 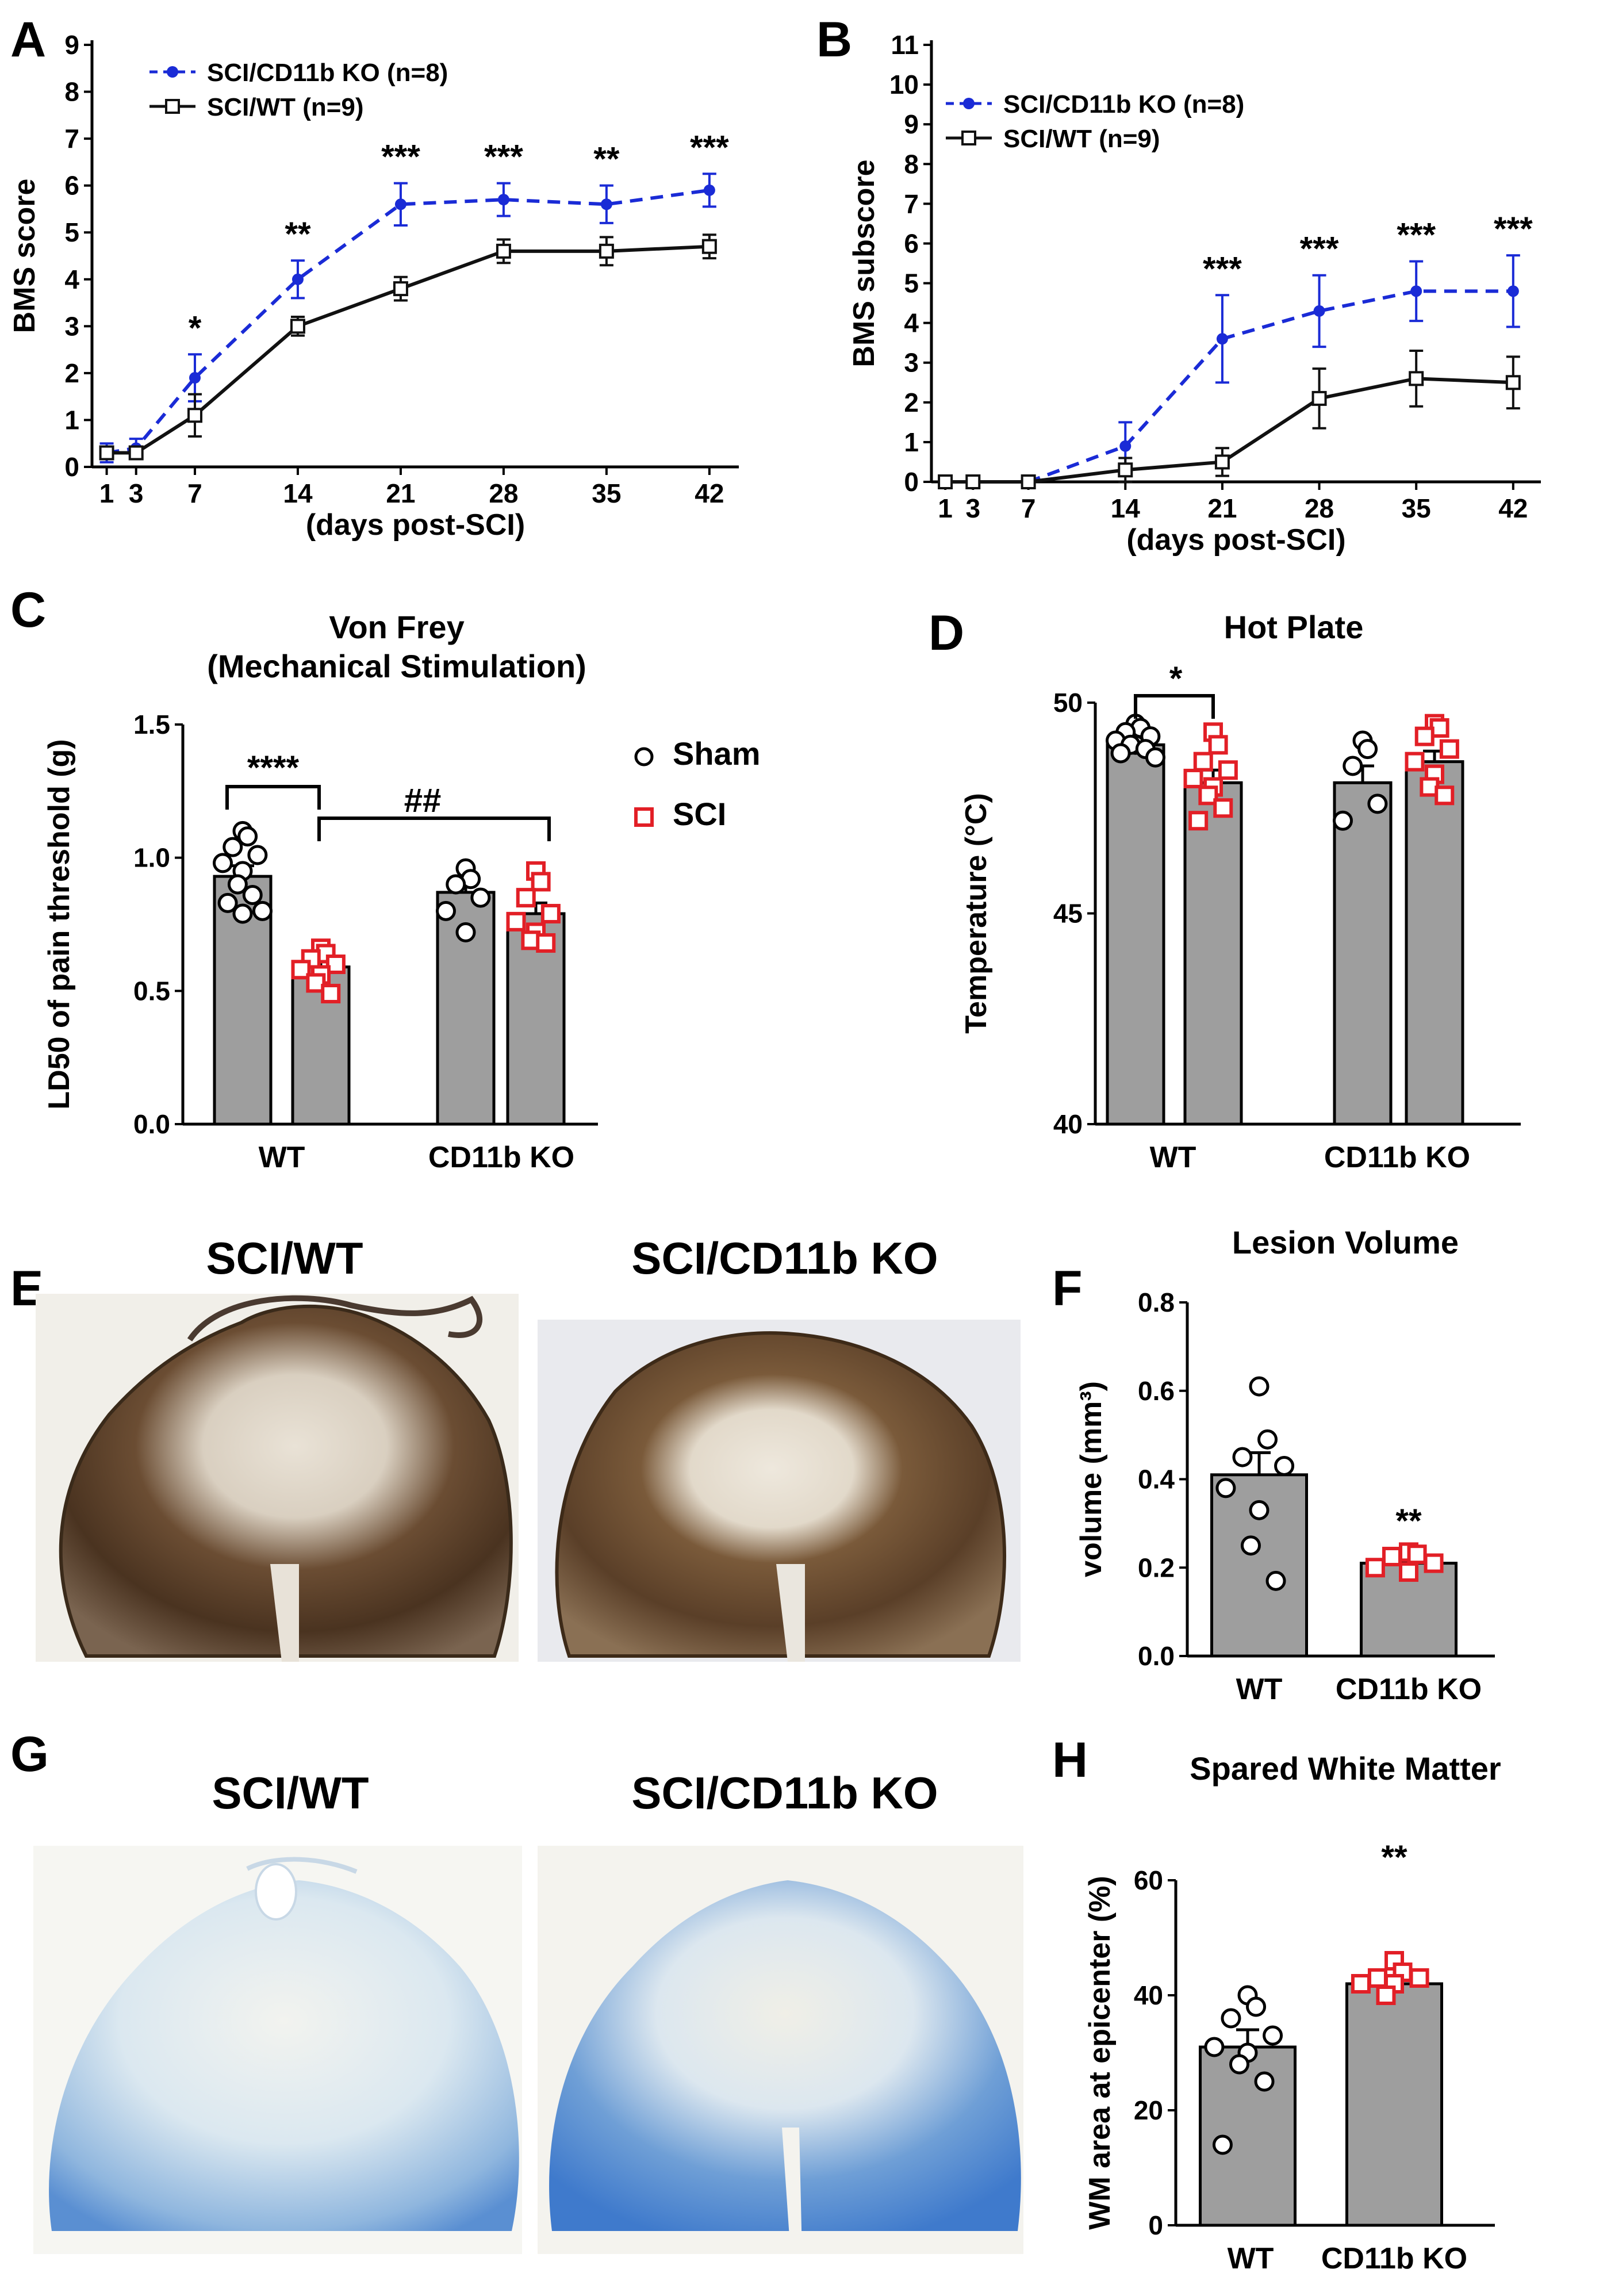 I want to click on significance-label: ##, so click(x=423, y=800).